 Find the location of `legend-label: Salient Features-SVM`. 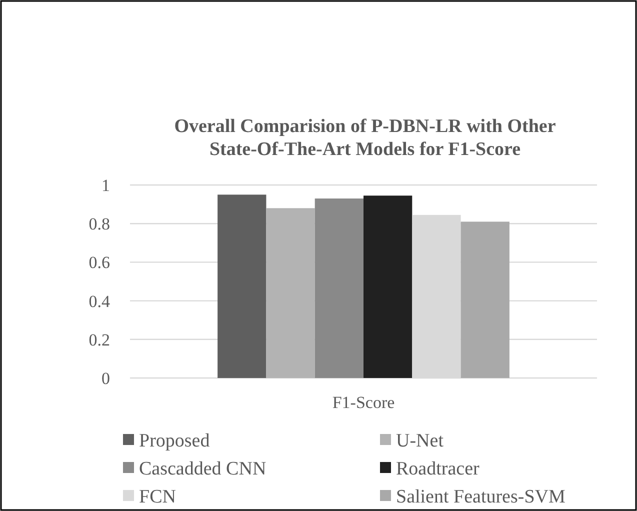

legend-label: Salient Features-SVM is located at coordinates (481, 497).